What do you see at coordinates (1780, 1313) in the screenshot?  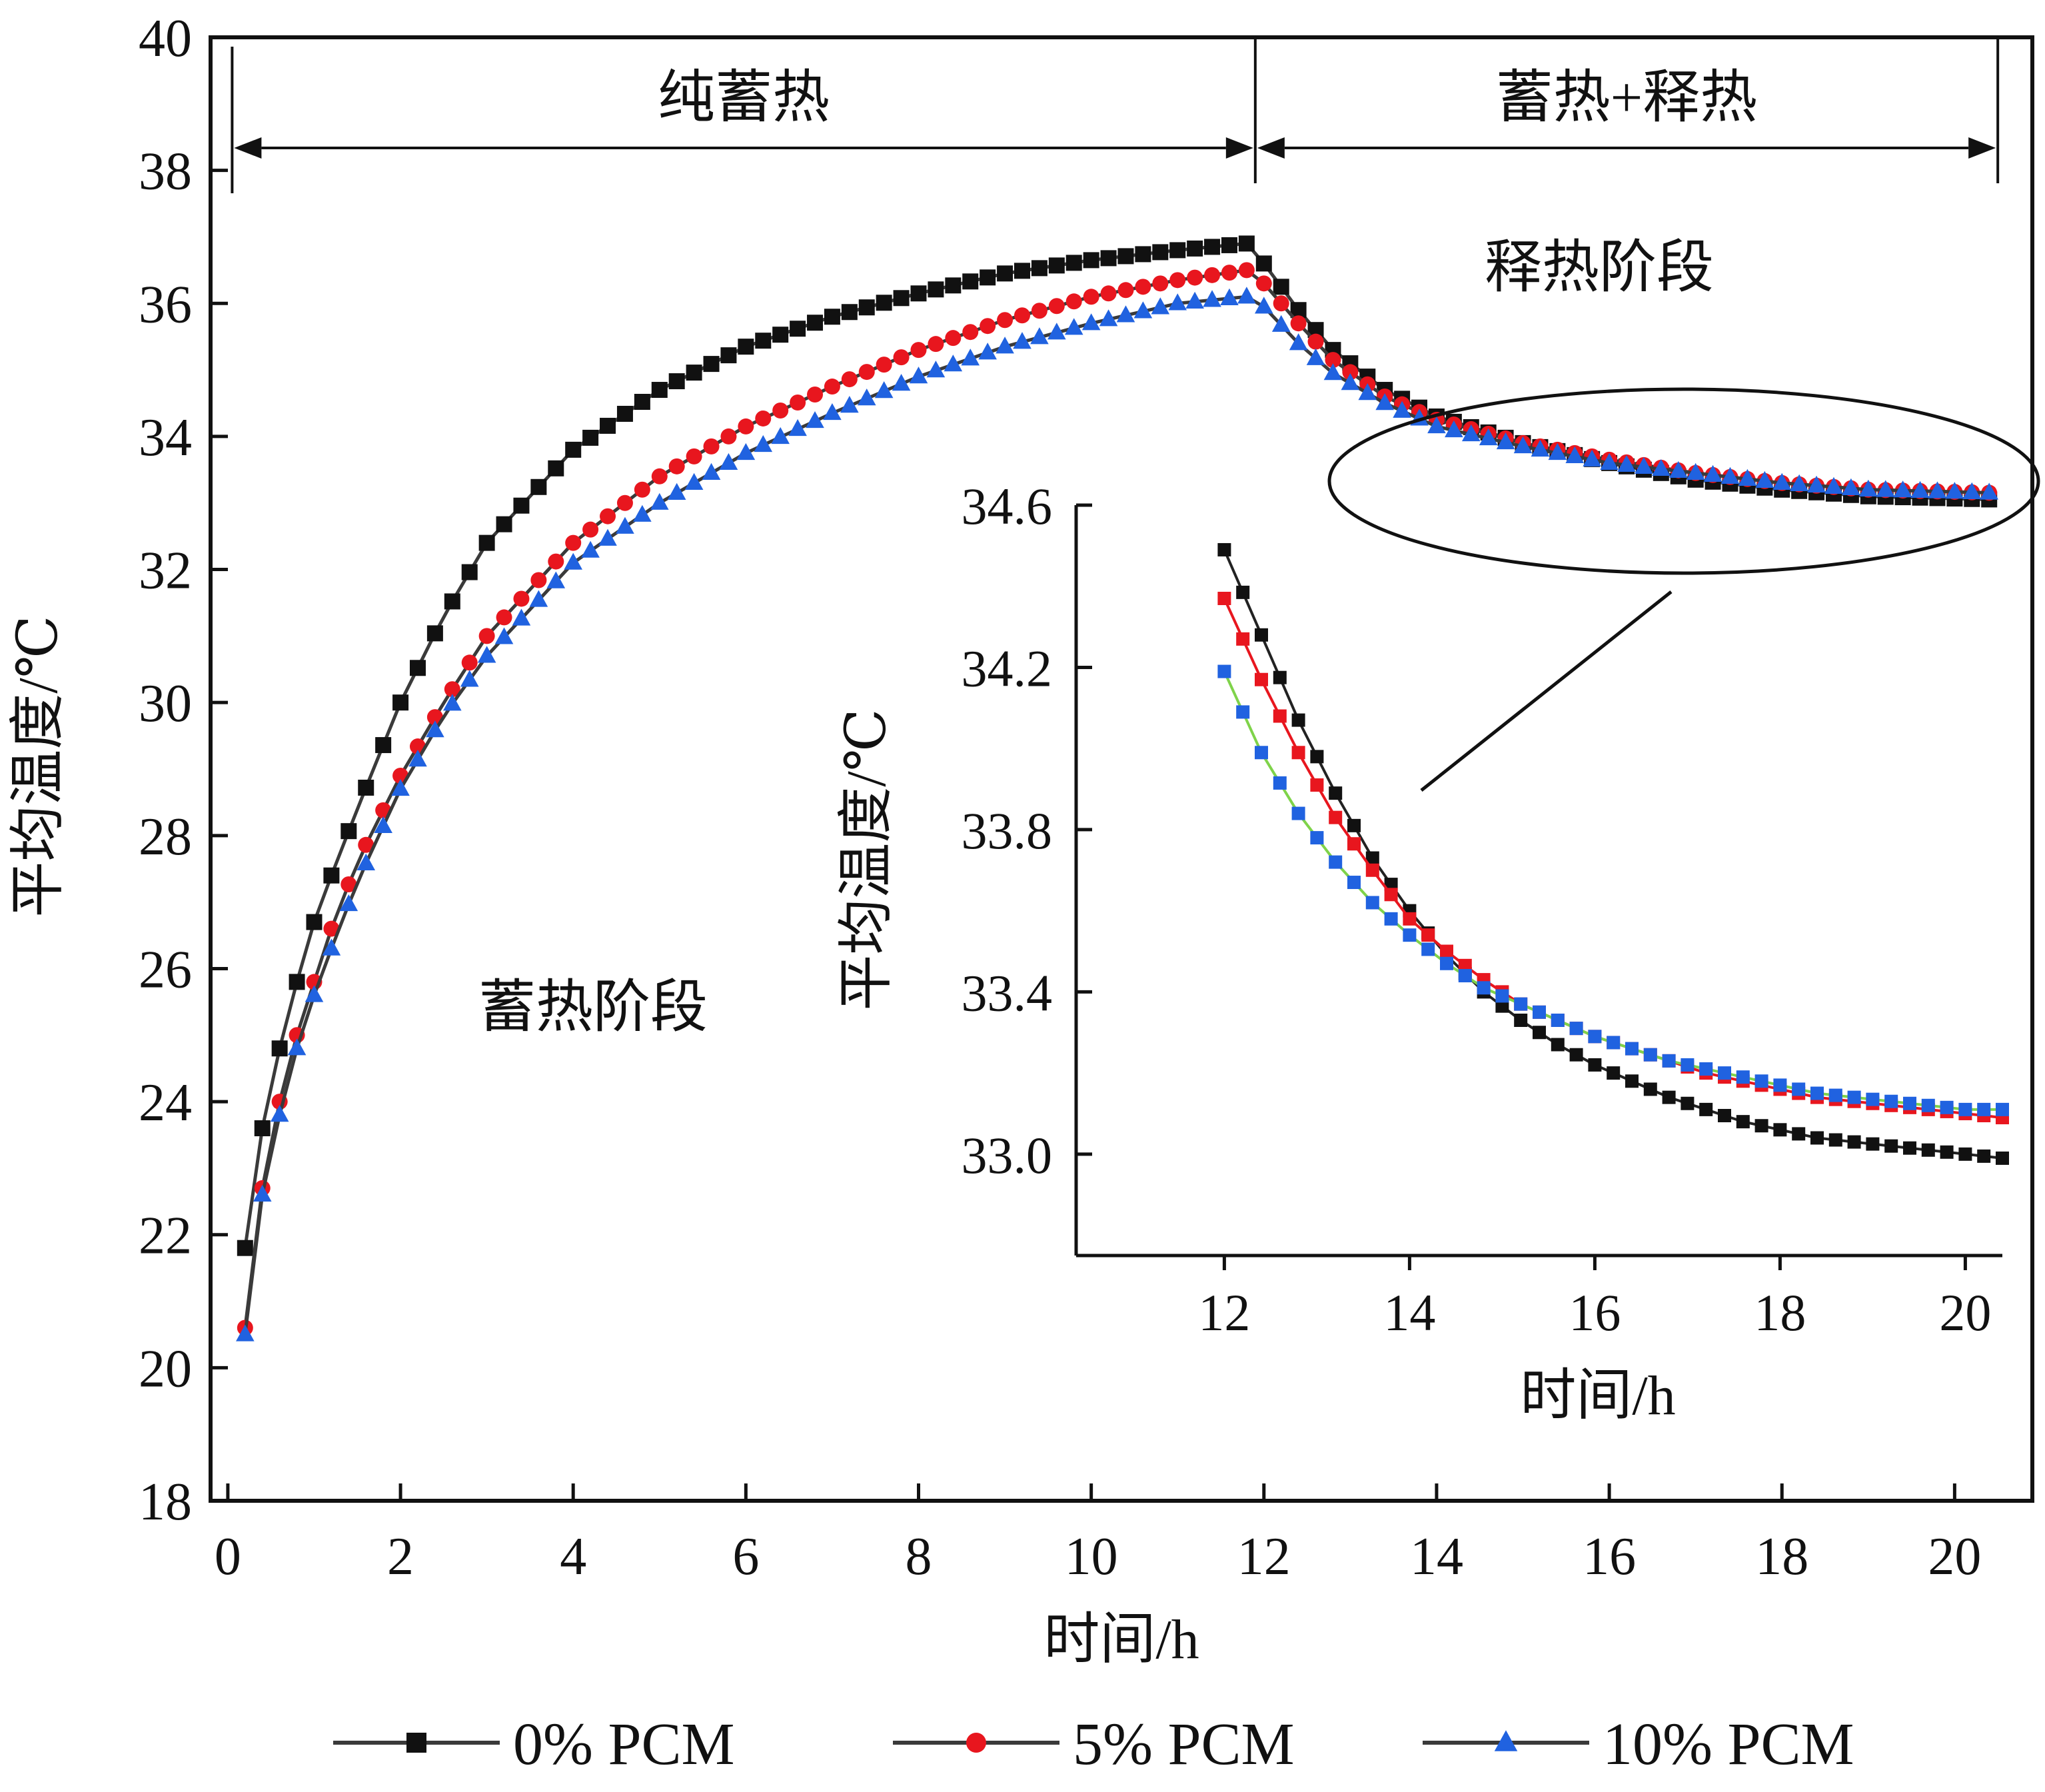 I see `inset-x-tick-label: 18` at bounding box center [1780, 1313].